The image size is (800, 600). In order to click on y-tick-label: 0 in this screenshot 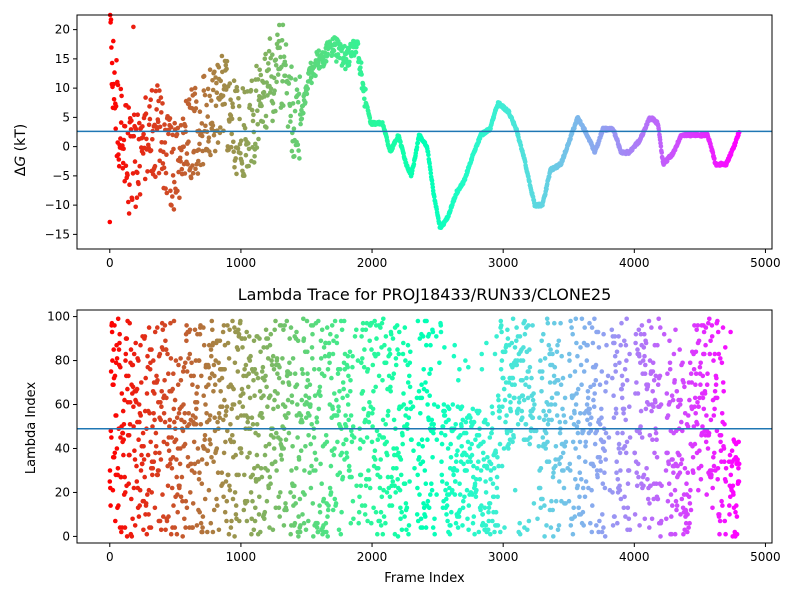, I will do `click(66, 147)`.